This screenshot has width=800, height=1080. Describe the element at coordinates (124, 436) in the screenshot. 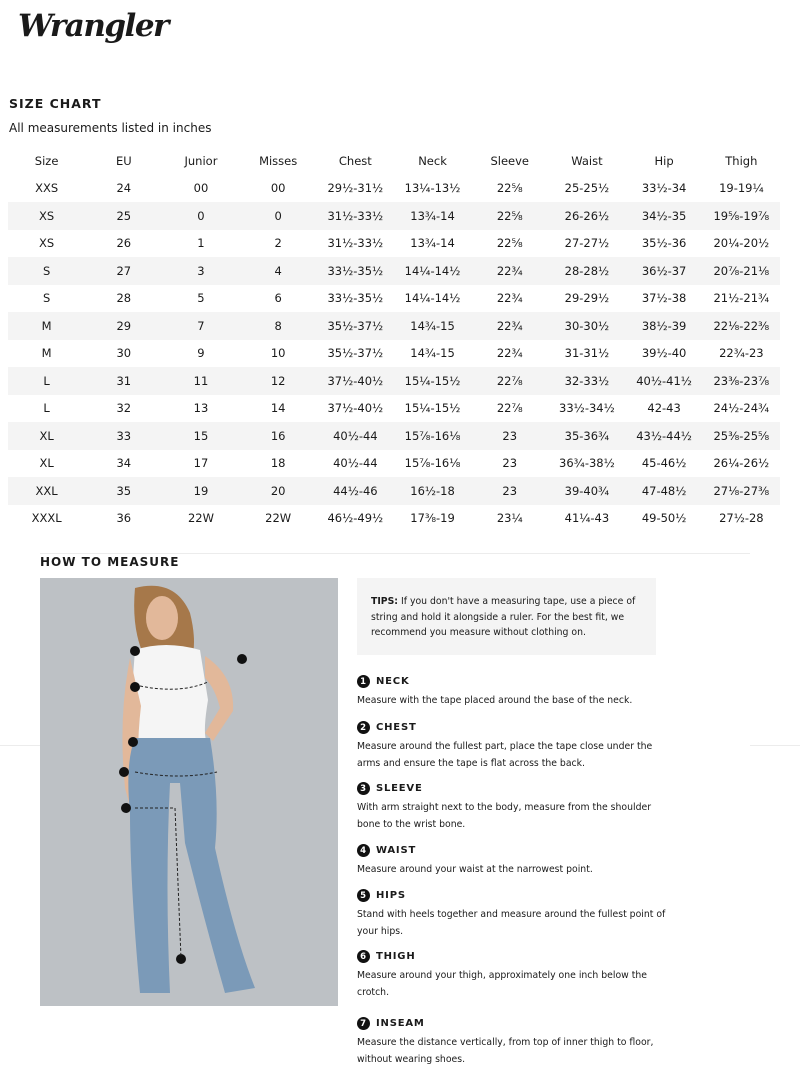

I see `table-cell: 33` at that location.